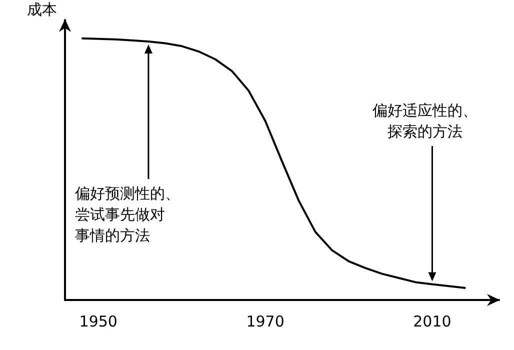 This screenshot has width=514, height=350. I want to click on x-tick-label: 1950, so click(98, 321).